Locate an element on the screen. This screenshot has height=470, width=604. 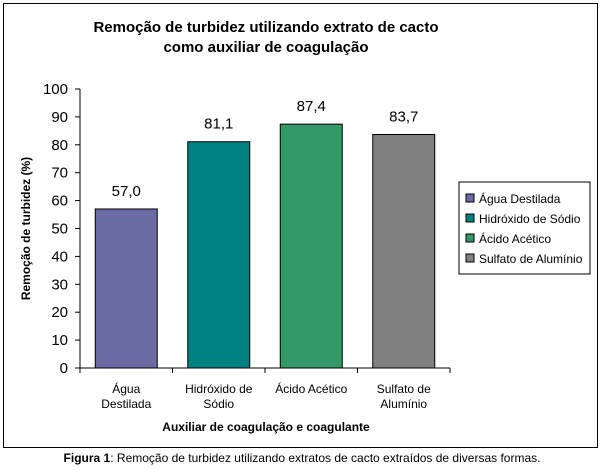
y-tick-label: 30 is located at coordinates (59, 284).